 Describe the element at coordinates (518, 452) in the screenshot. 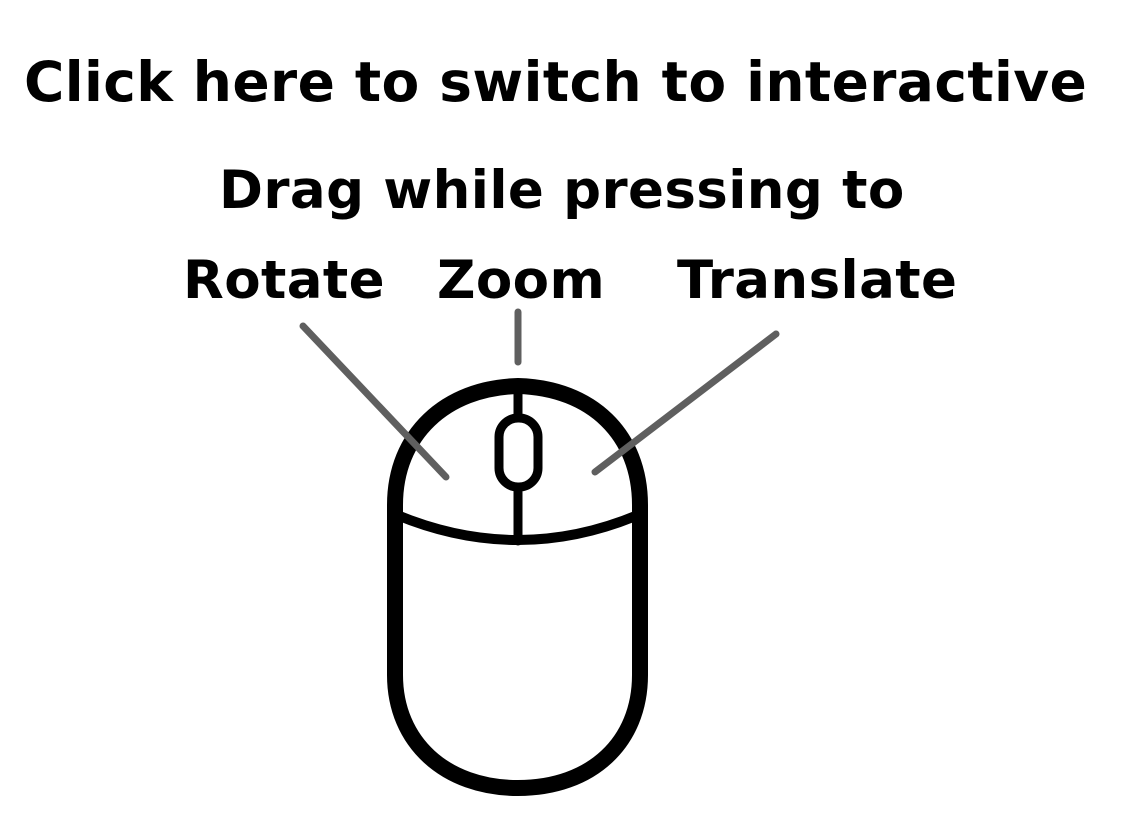

I see `scroll-wheel-icon` at that location.